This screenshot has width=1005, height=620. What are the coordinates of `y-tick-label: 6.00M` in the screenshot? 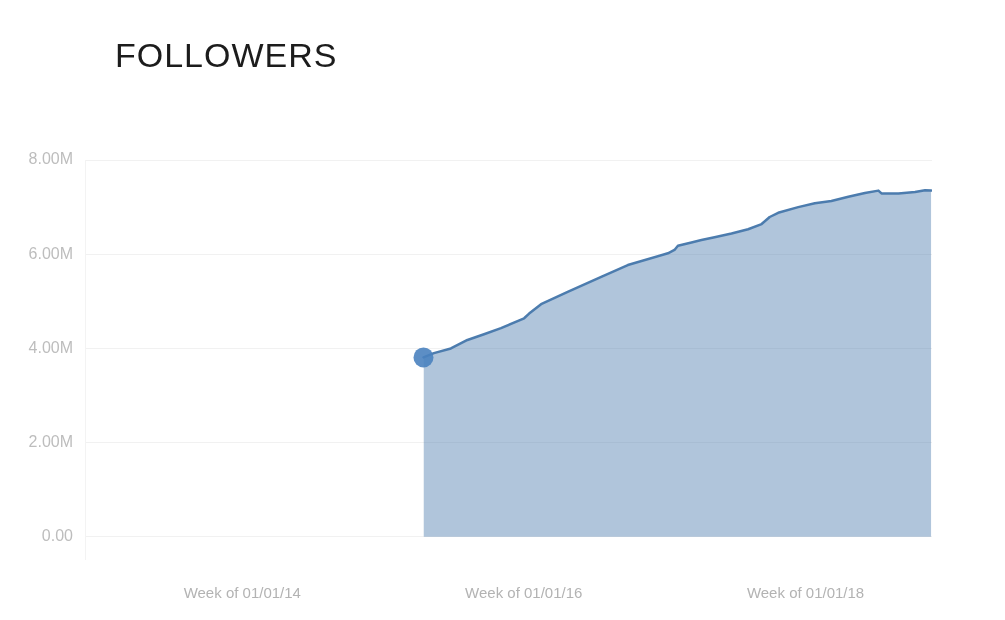 It's located at (50, 253).